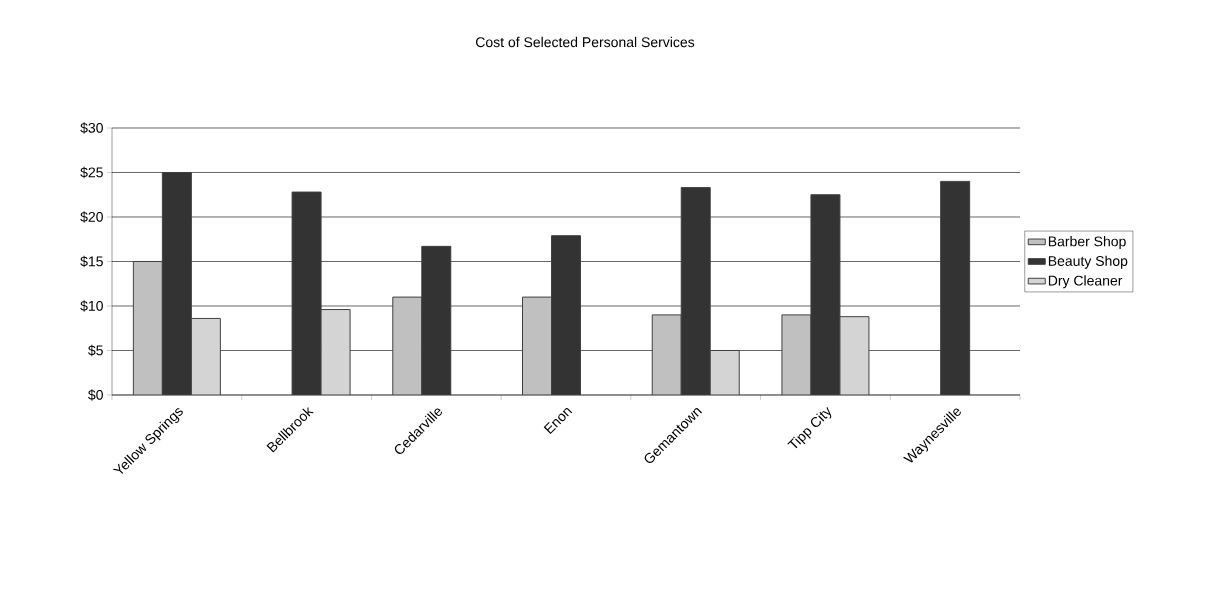 This screenshot has width=1215, height=590. I want to click on y-tick-label: $0, so click(95, 395).